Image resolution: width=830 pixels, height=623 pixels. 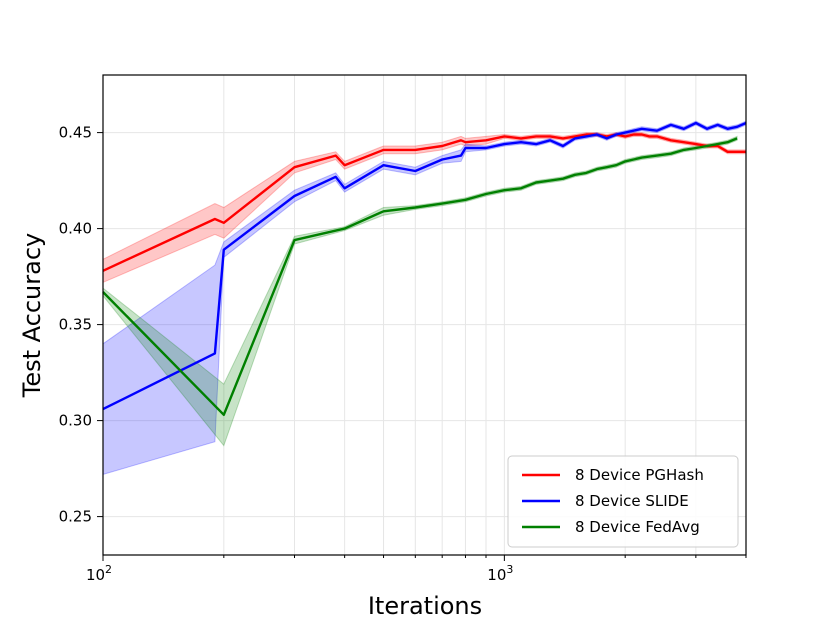 I want to click on y-tick-label: 0.35, so click(x=75, y=325).